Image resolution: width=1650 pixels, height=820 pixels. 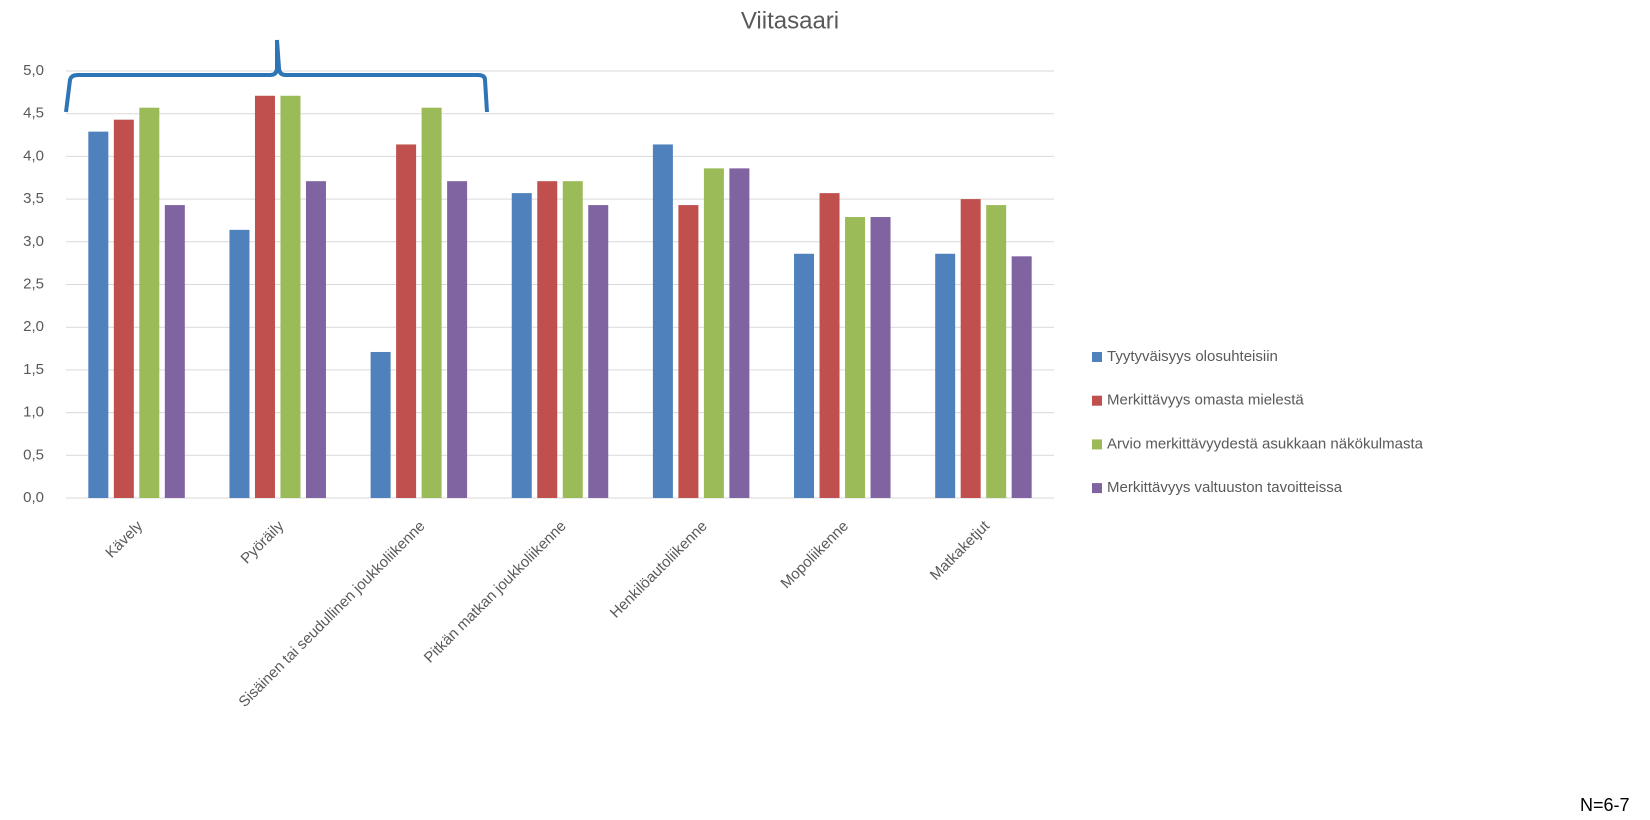 What do you see at coordinates (495, 592) in the screenshot?
I see `x-tick-label: Pitkän matkan joukkoliikenne` at bounding box center [495, 592].